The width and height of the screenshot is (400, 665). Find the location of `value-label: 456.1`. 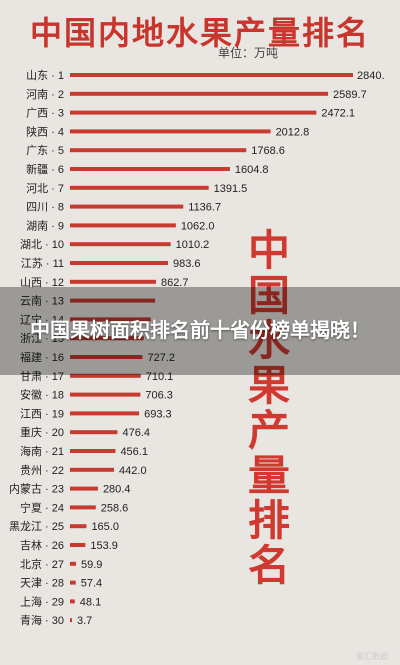

value-label: 456.1 is located at coordinates (134, 452).